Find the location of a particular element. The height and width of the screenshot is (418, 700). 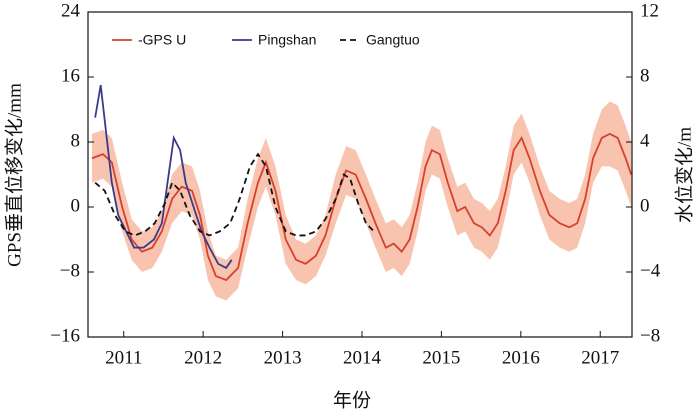

x-tick-label: 2017 is located at coordinates (600, 357).